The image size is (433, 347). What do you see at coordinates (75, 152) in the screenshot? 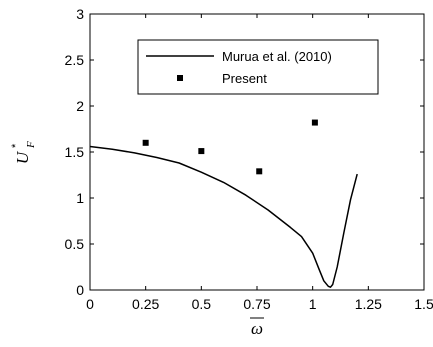
I see `y-tick-label: 1.5` at bounding box center [75, 152].